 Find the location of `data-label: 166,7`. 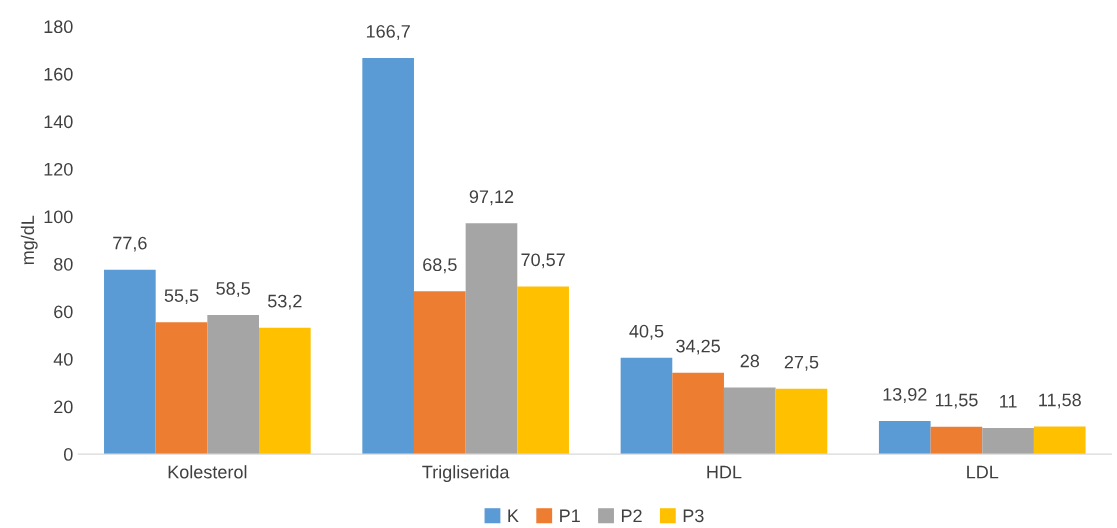

data-label: 166,7 is located at coordinates (388, 32).